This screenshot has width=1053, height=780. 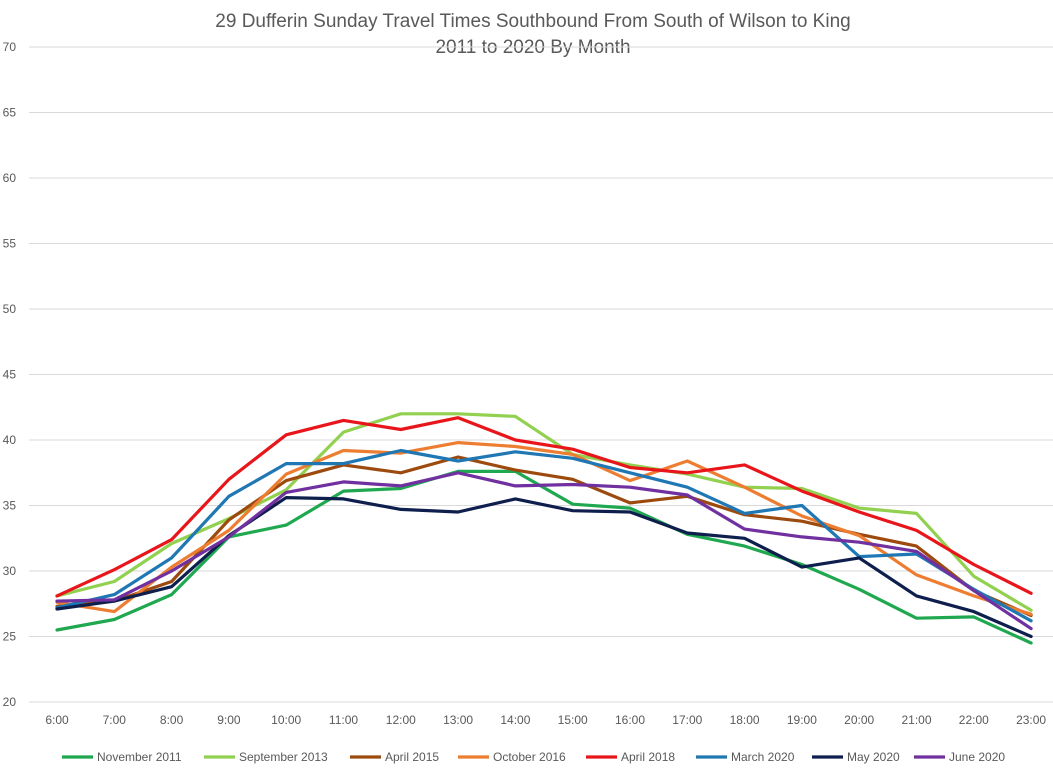 I want to click on y-tick-label: 60, so click(x=10, y=178).